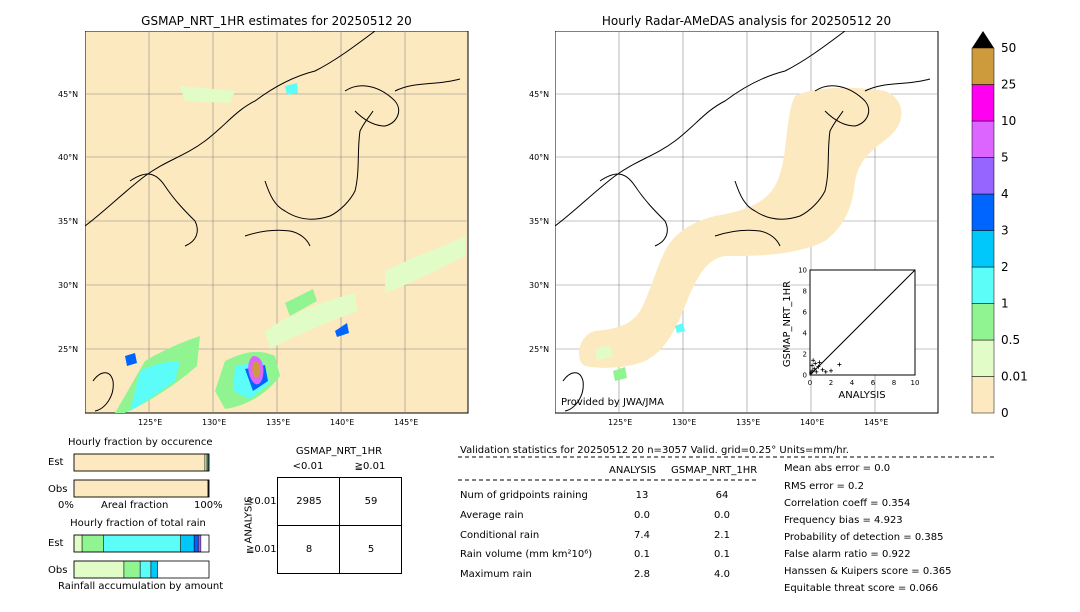  Describe the element at coordinates (496, 574) in the screenshot. I see `validation-row-label: Maximum rain` at that location.